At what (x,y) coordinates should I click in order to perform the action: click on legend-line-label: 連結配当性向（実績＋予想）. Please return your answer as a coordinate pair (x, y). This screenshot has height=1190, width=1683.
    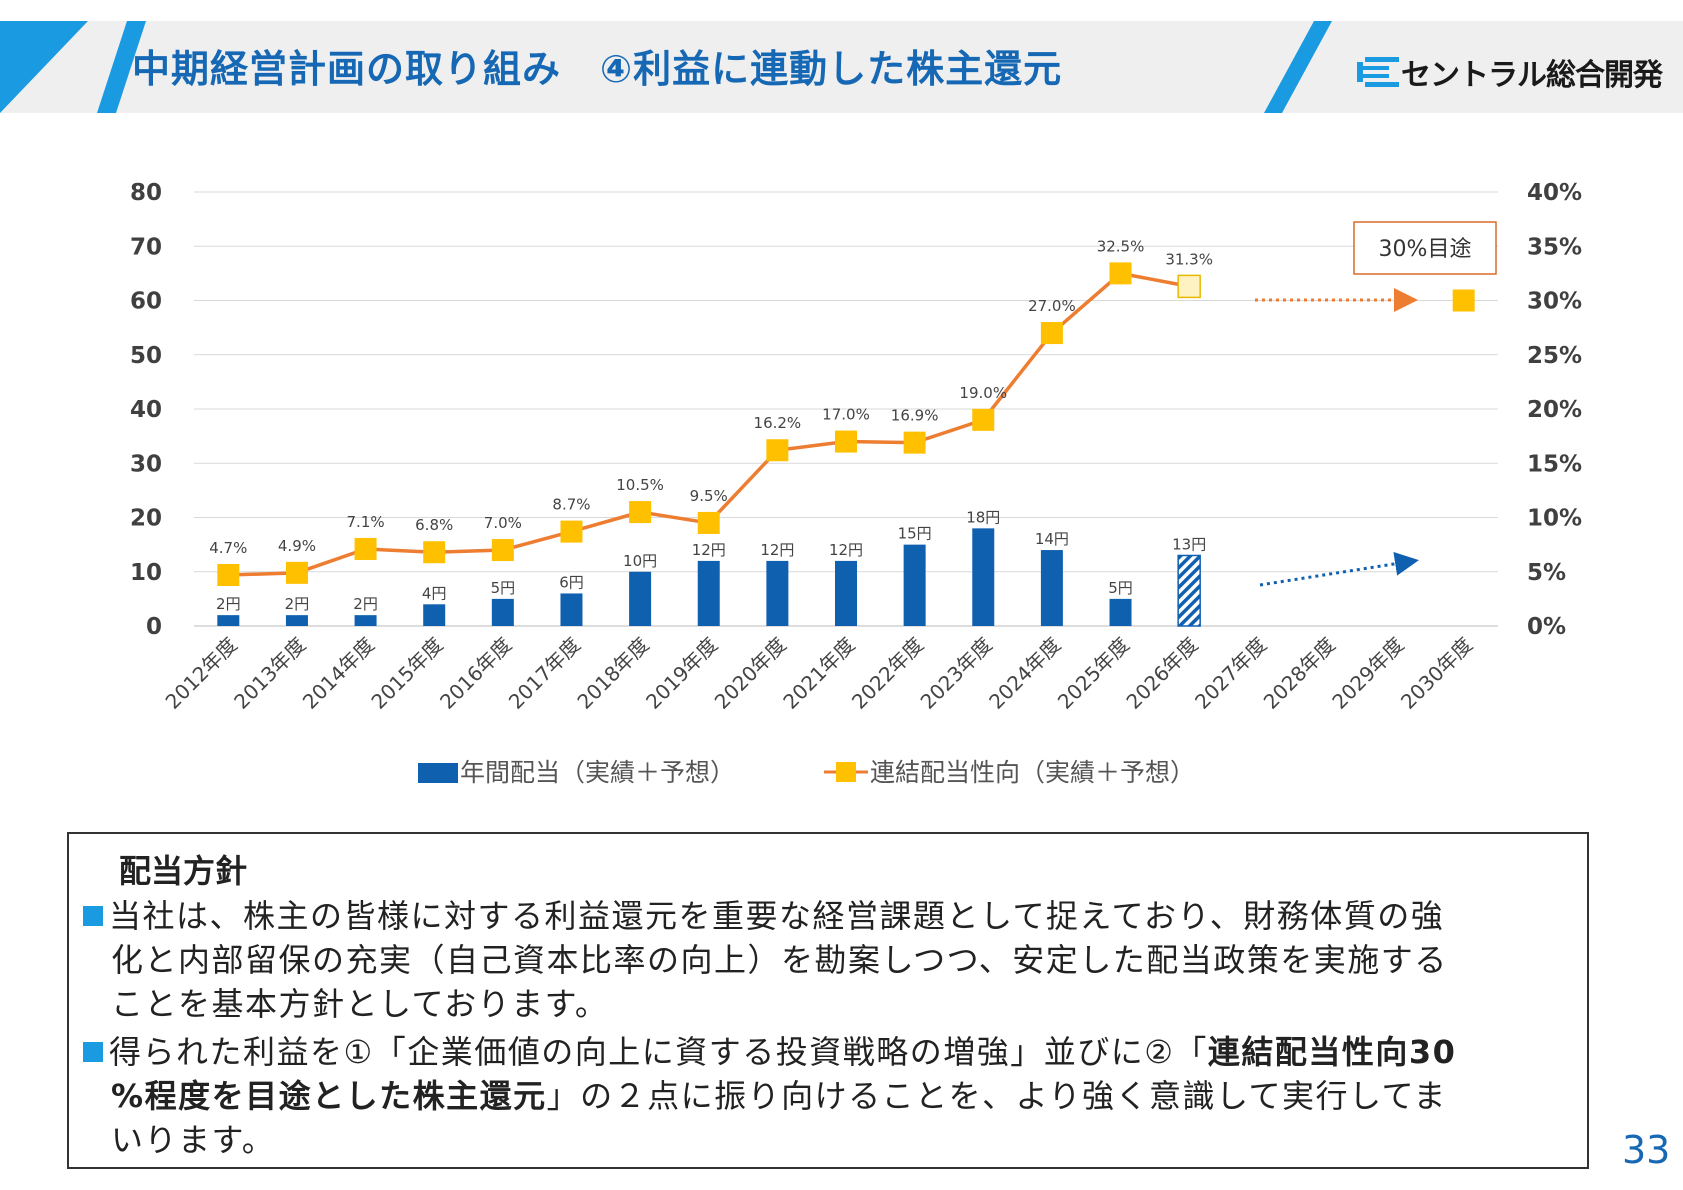
    Looking at the image, I should click on (1032, 772).